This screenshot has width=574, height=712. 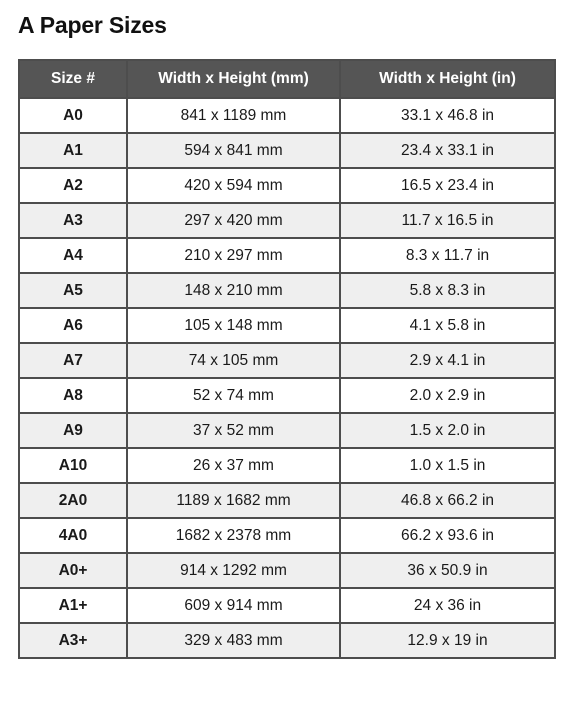 I want to click on table-row: A1 594 x 841 mm 23.4 x 33.1 in, so click(x=287, y=150).